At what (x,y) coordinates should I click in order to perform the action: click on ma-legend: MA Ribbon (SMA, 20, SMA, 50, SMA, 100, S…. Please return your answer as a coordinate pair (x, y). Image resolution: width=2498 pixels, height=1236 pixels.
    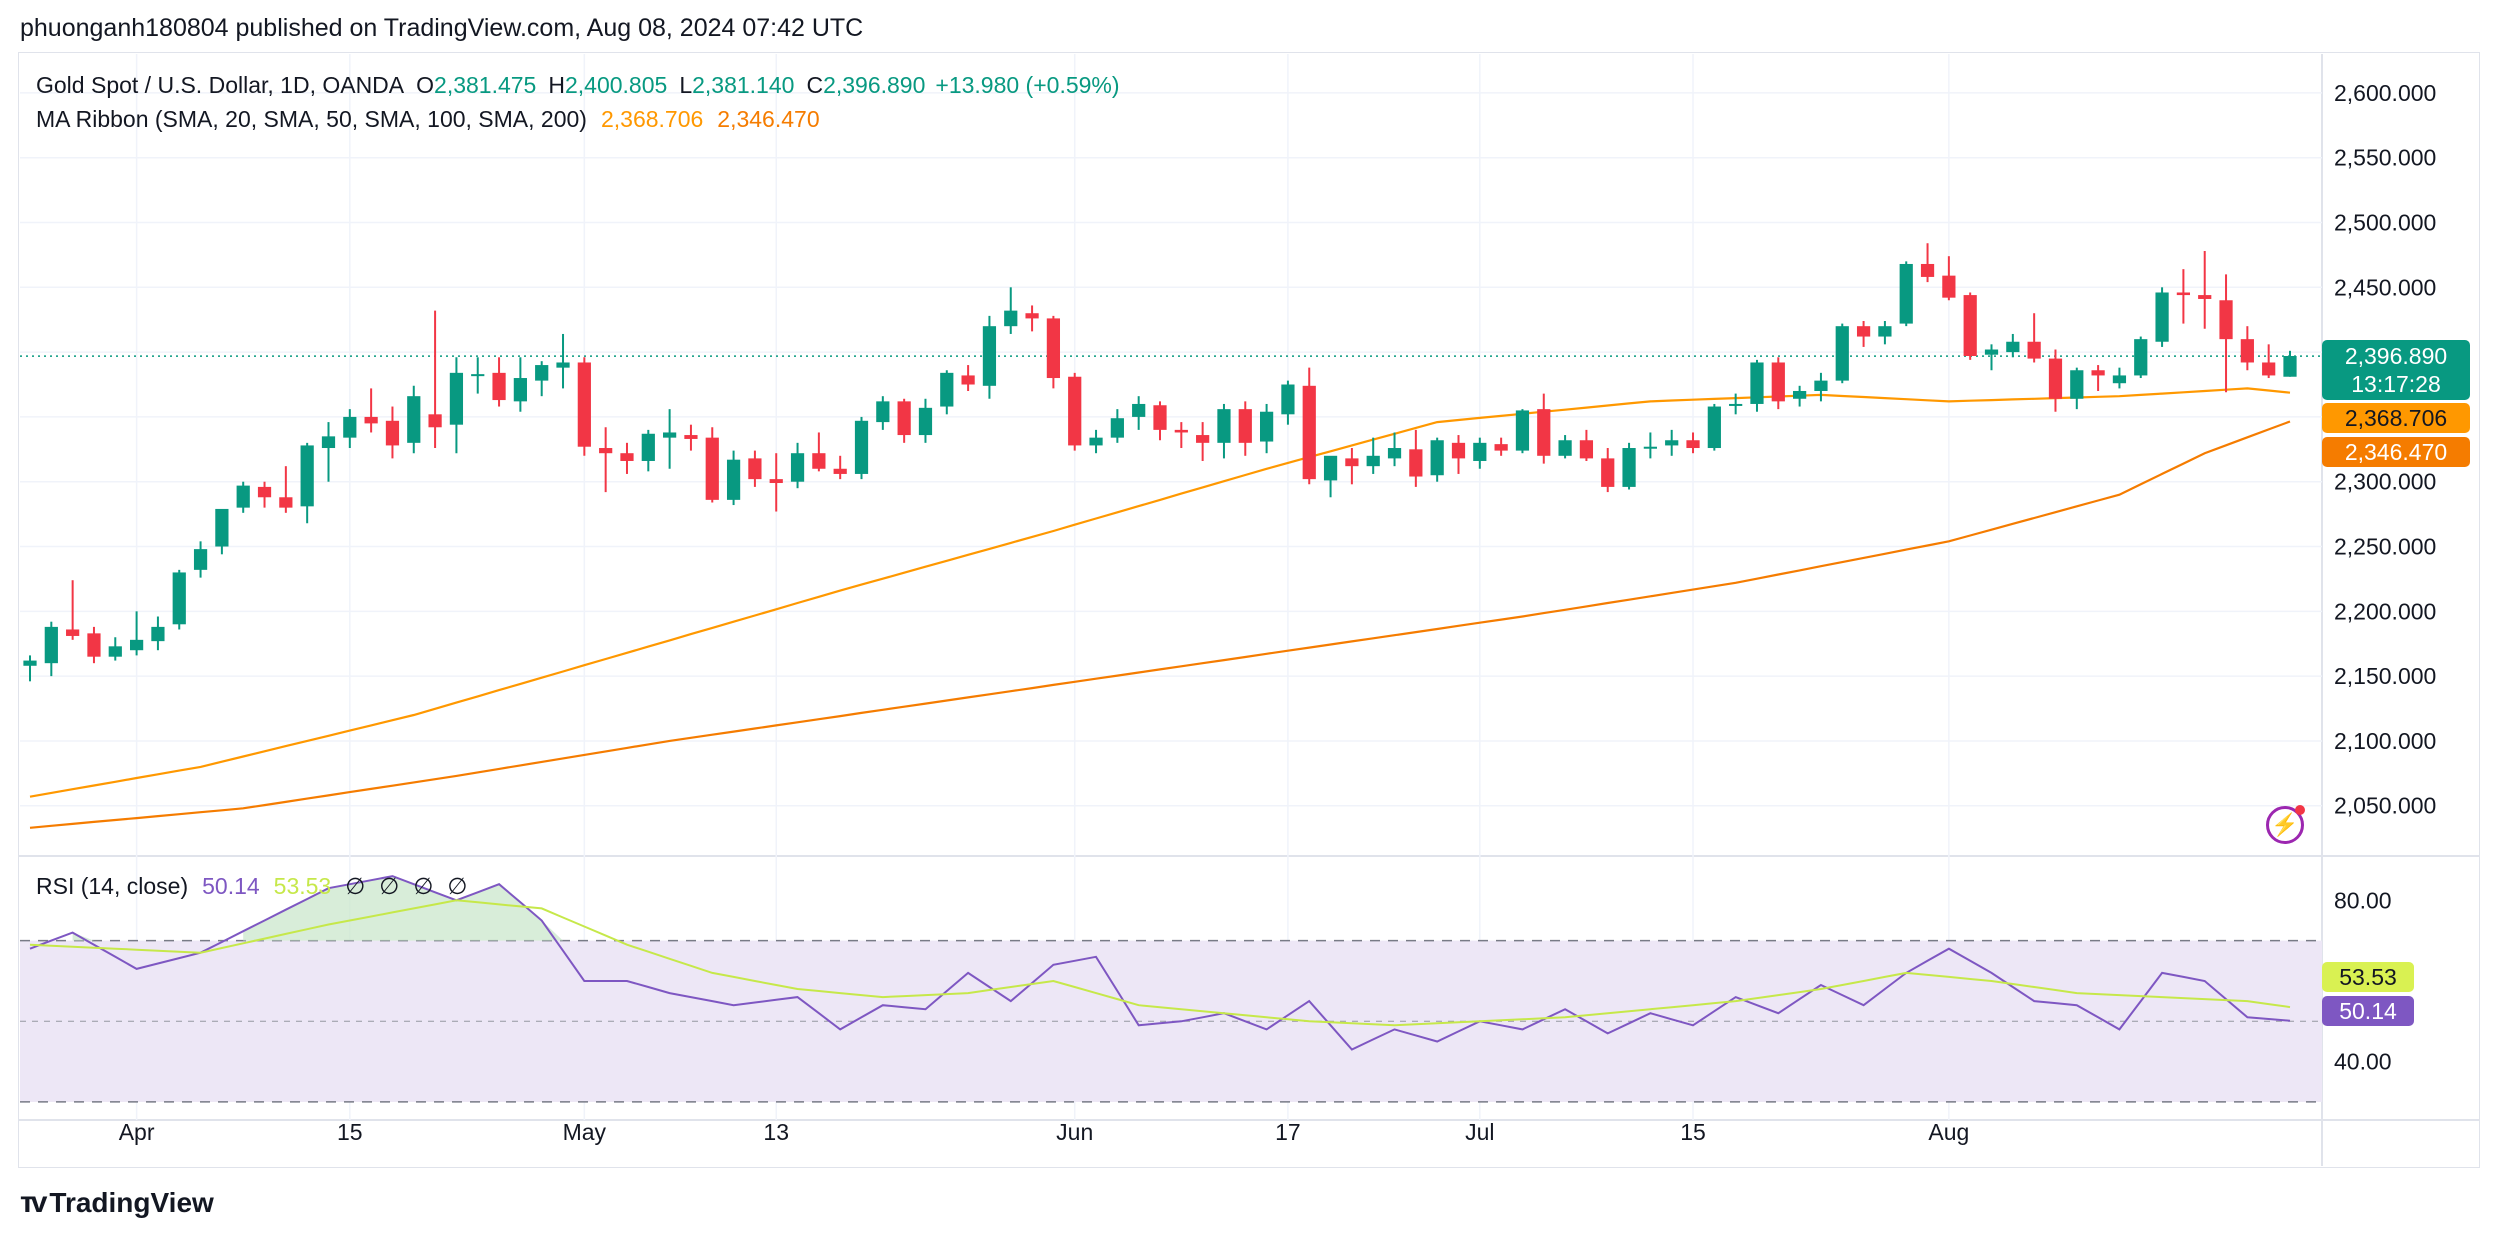
    Looking at the image, I should click on (433, 119).